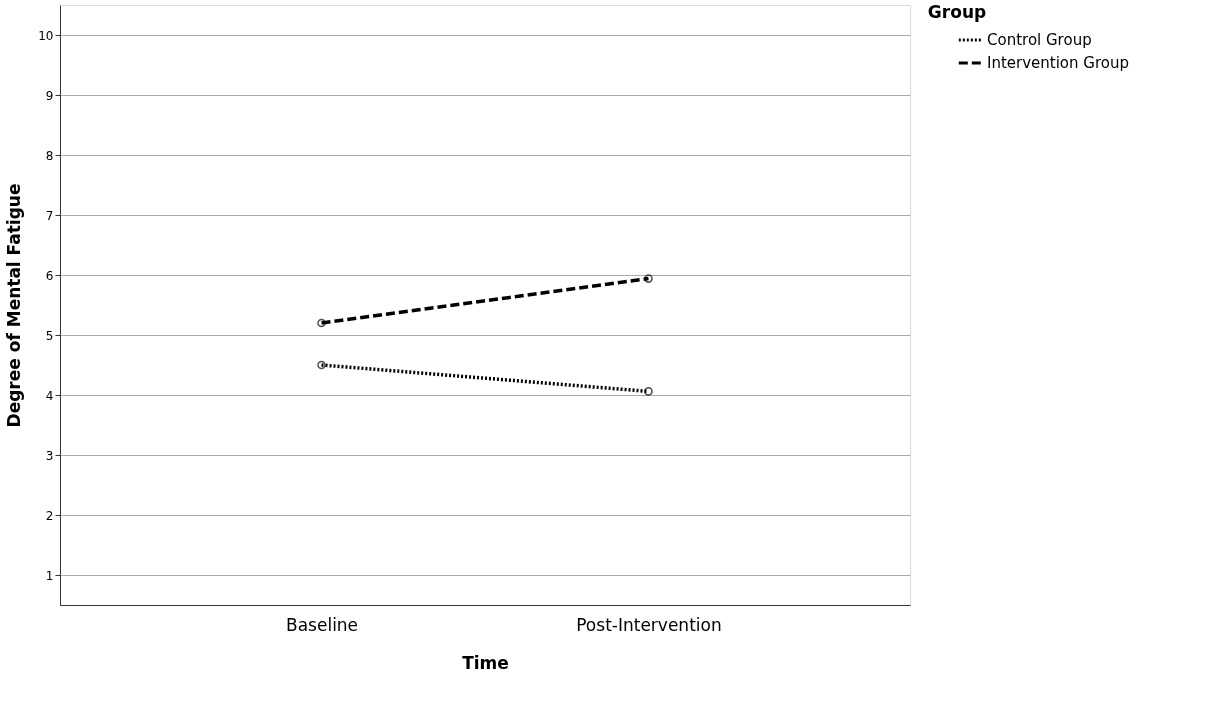  Describe the element at coordinates (49, 455) in the screenshot. I see `y-tick-label: 3` at that location.